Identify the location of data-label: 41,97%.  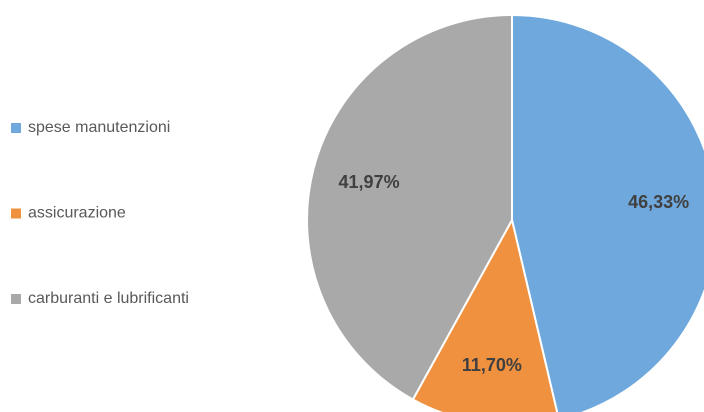
(369, 182).